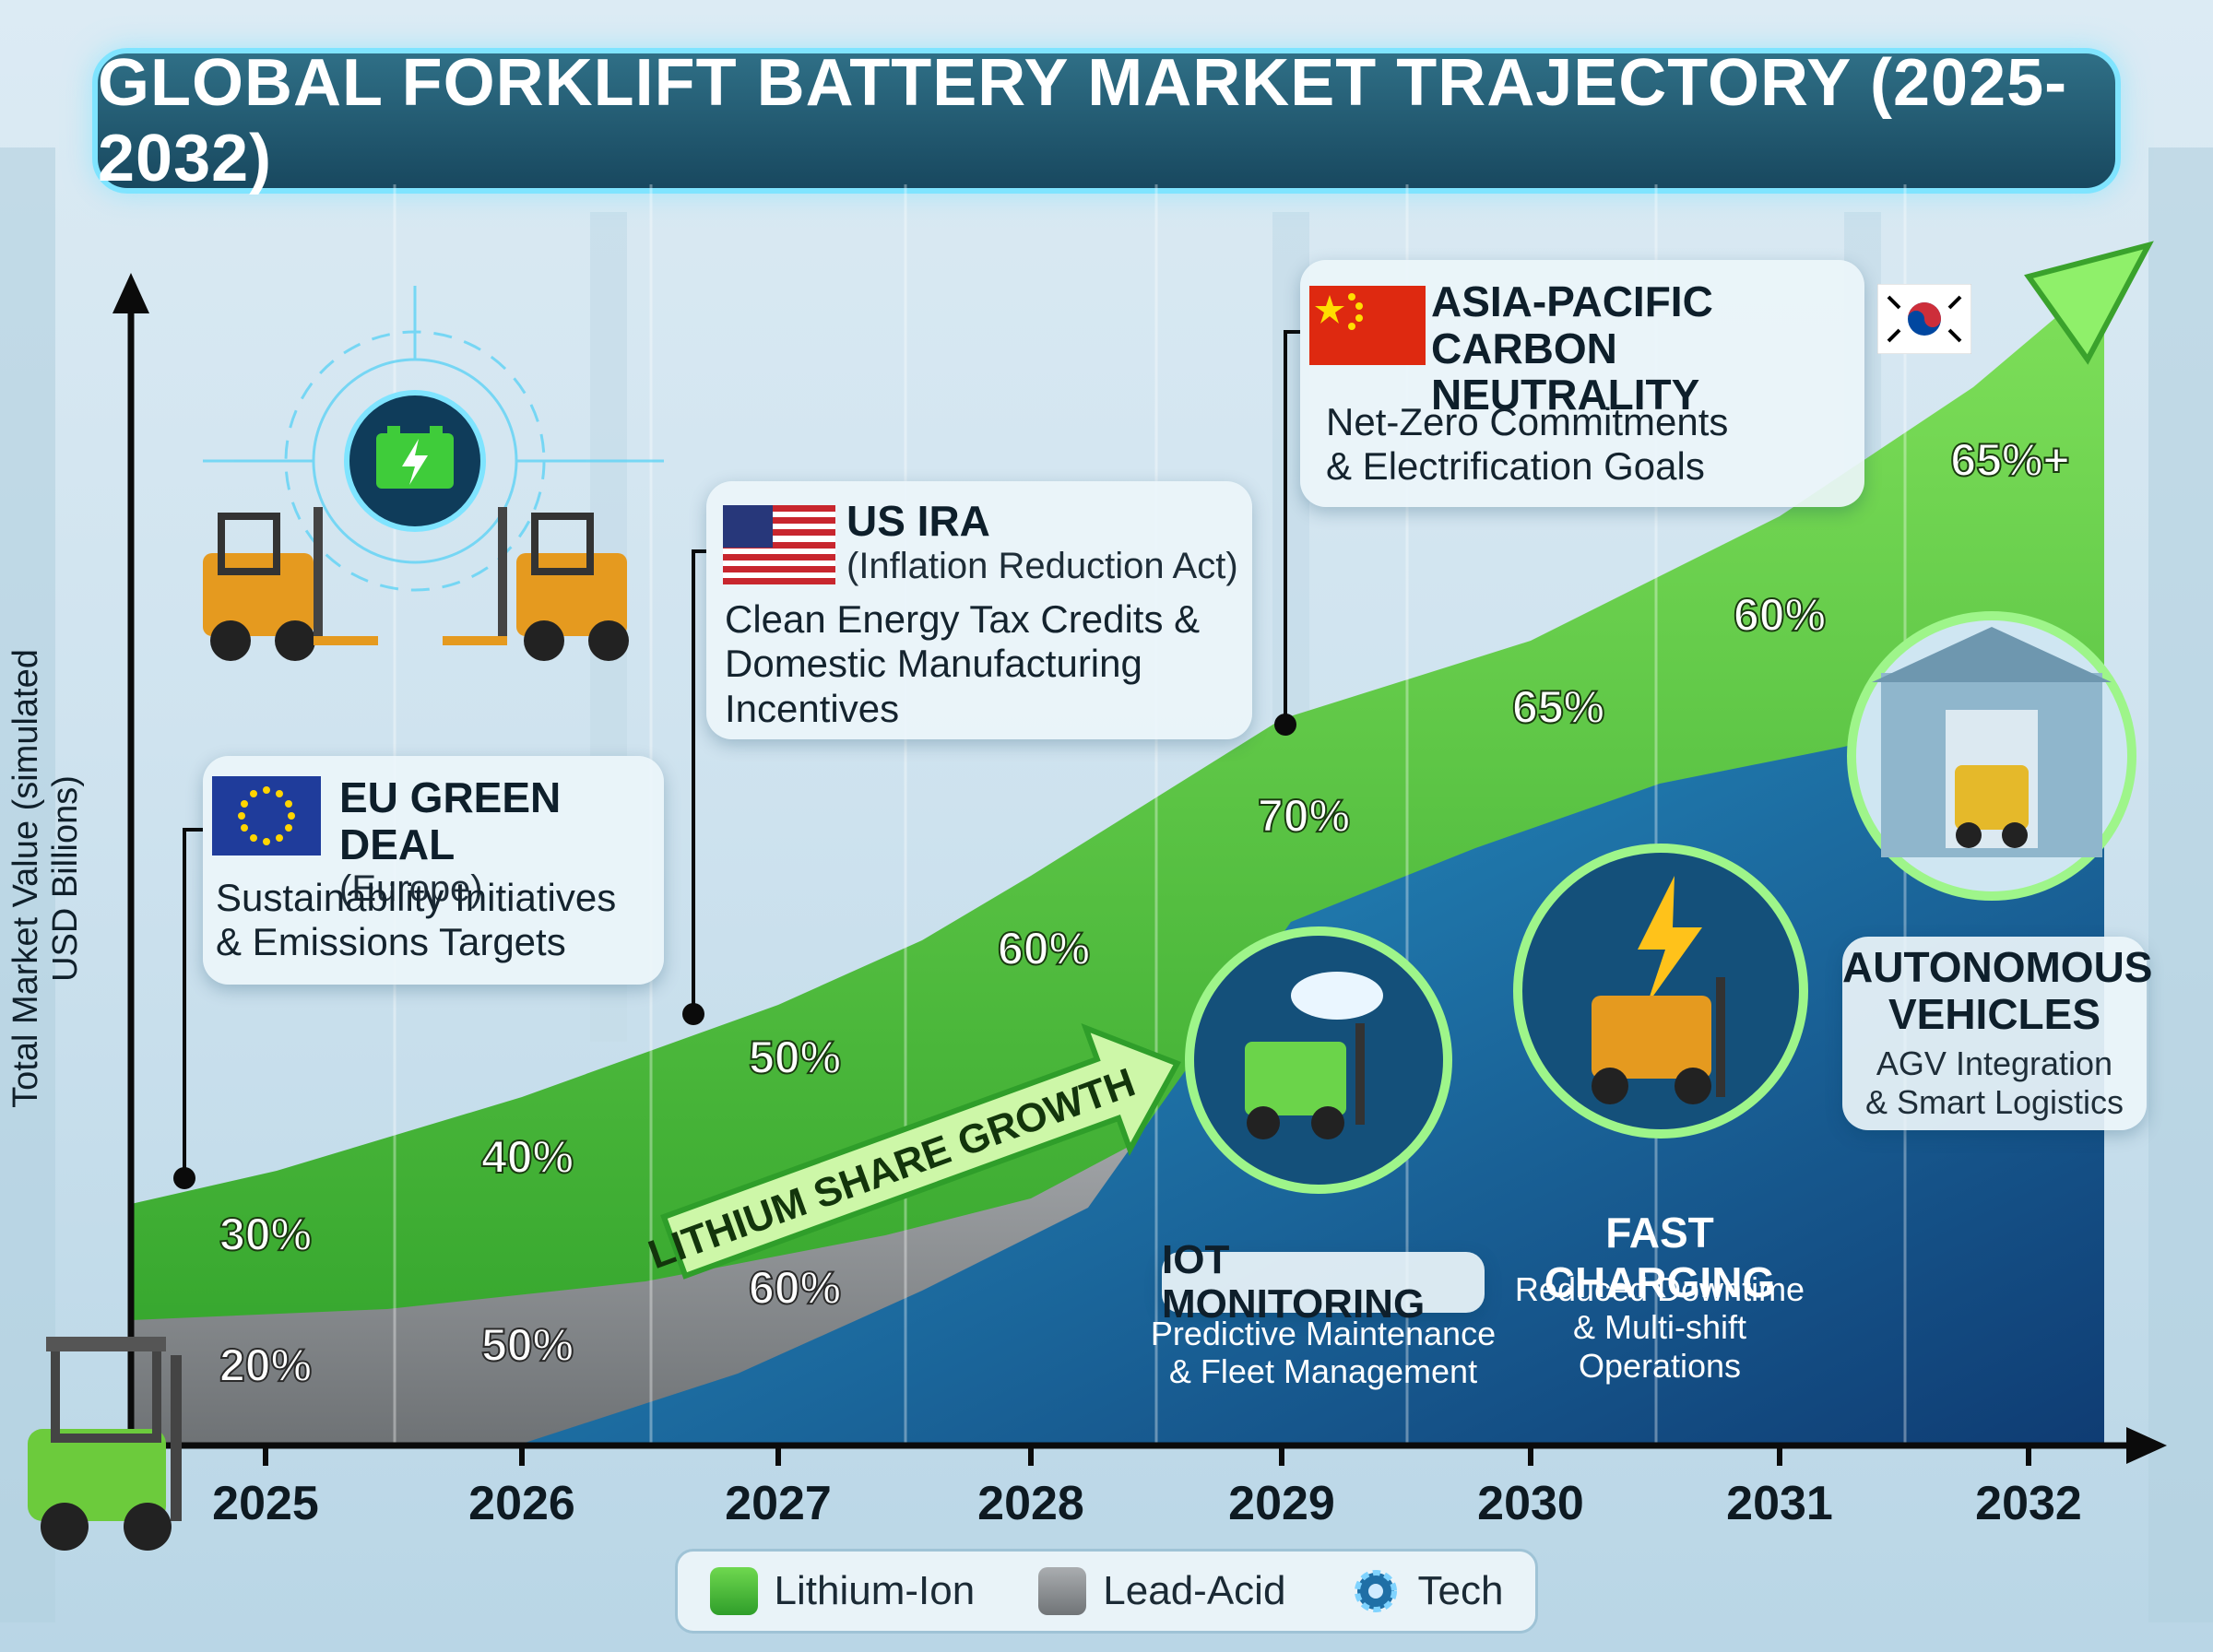 This screenshot has width=2213, height=1652. I want to click on eu-text-1: Sustainability Initiatives, so click(416, 897).